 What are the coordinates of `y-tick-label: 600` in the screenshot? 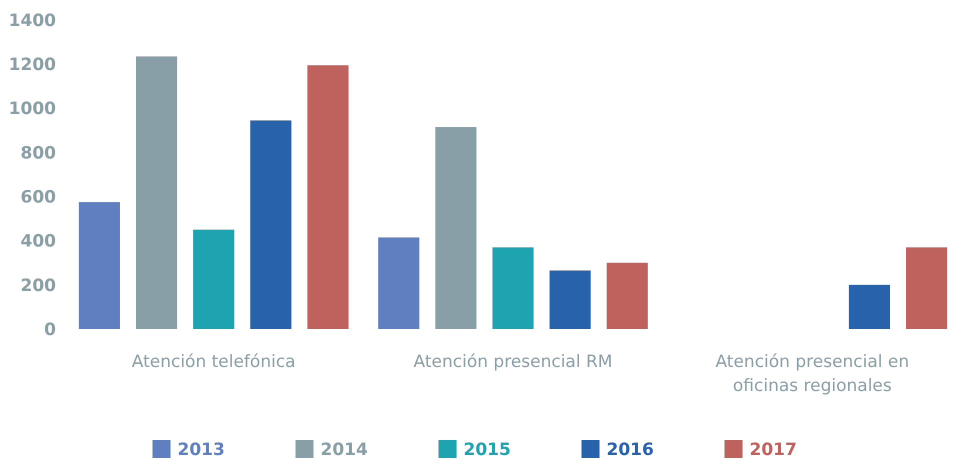 It's located at (38, 198).